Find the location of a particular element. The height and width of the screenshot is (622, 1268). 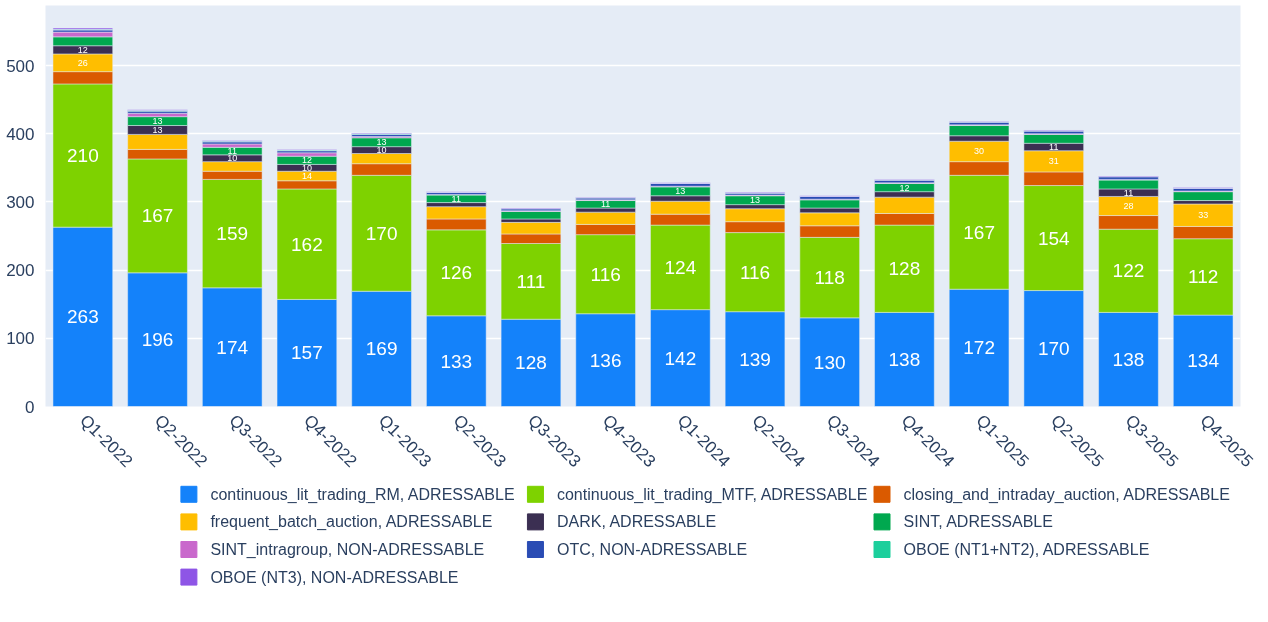

data-label: 169 is located at coordinates (381, 349).